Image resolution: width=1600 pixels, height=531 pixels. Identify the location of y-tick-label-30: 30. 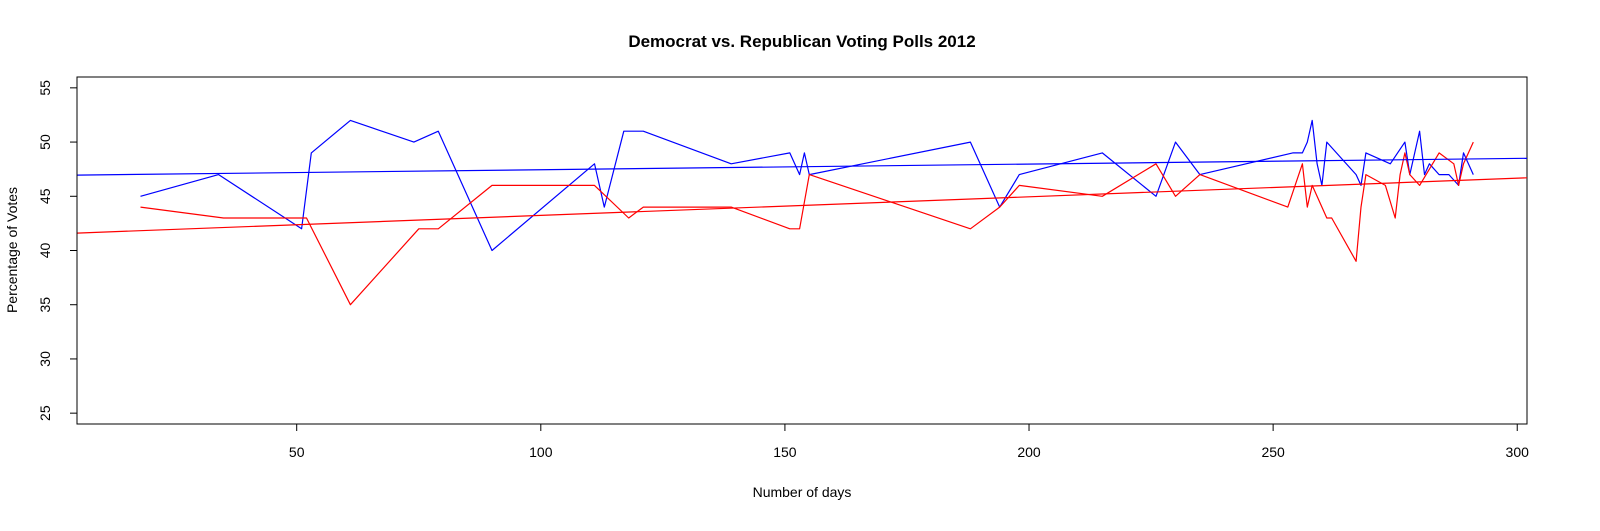
(45, 359).